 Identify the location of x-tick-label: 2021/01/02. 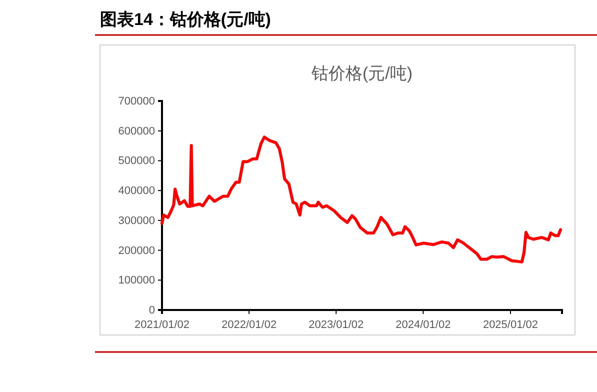
(162, 324).